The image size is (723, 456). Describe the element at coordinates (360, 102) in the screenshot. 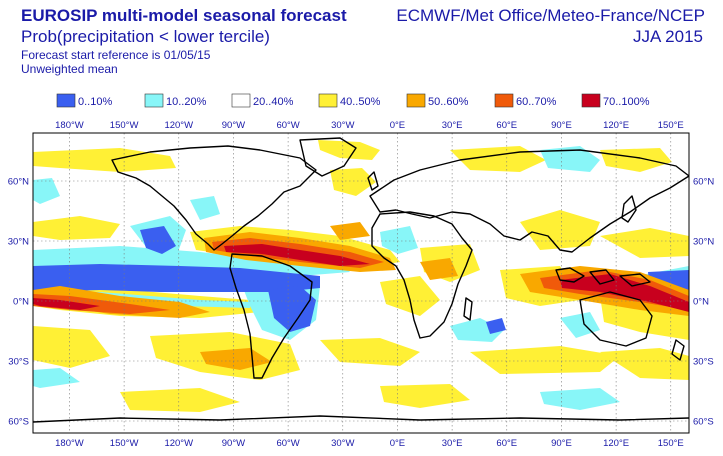

I see `legend-label: 40..50%` at that location.